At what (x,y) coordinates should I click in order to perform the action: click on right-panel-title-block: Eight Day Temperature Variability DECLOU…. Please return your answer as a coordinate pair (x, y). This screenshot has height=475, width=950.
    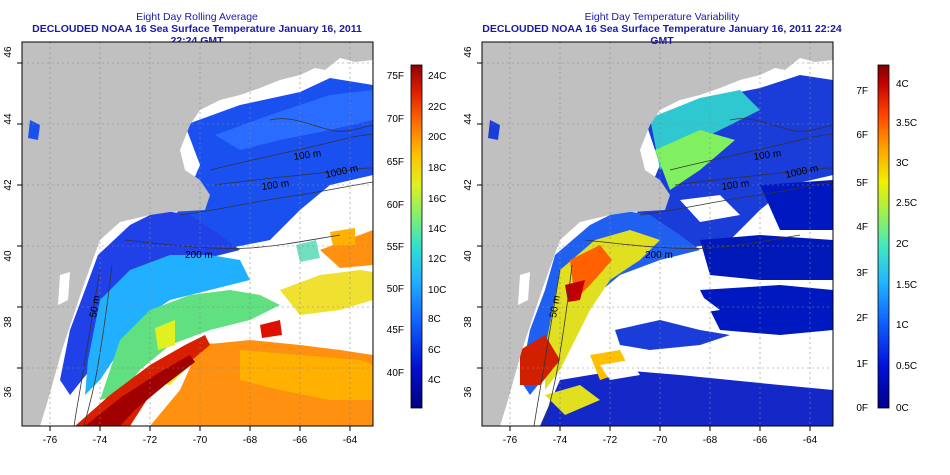
    Looking at the image, I should click on (662, 29).